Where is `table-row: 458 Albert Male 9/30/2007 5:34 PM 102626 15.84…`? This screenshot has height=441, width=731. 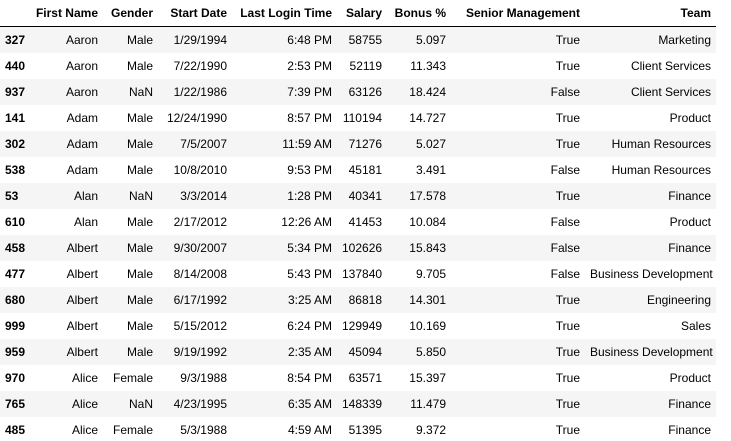 table-row: 458 Albert Male 9/30/2007 5:34 PM 102626 15.84… is located at coordinates (358, 248).